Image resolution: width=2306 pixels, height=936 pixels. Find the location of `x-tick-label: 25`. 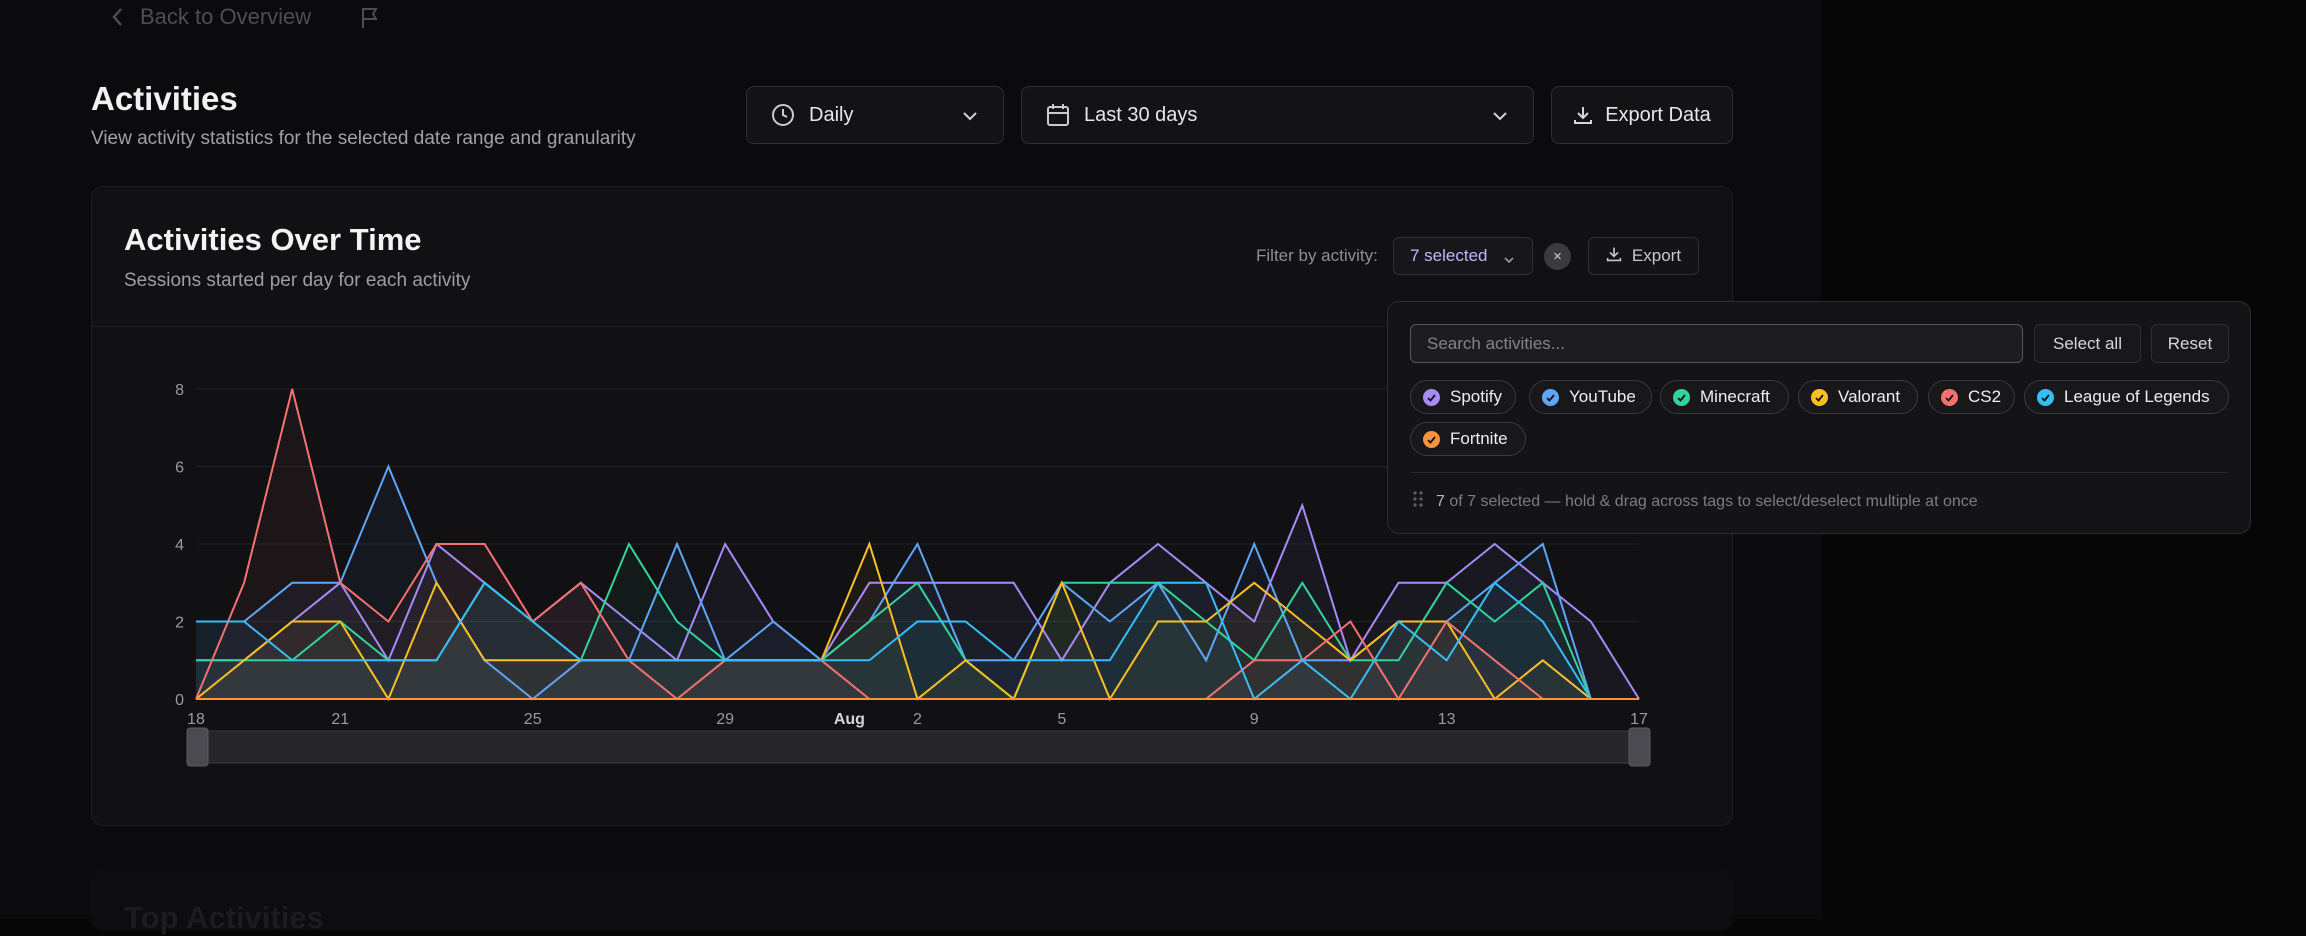

x-tick-label: 25 is located at coordinates (533, 719).